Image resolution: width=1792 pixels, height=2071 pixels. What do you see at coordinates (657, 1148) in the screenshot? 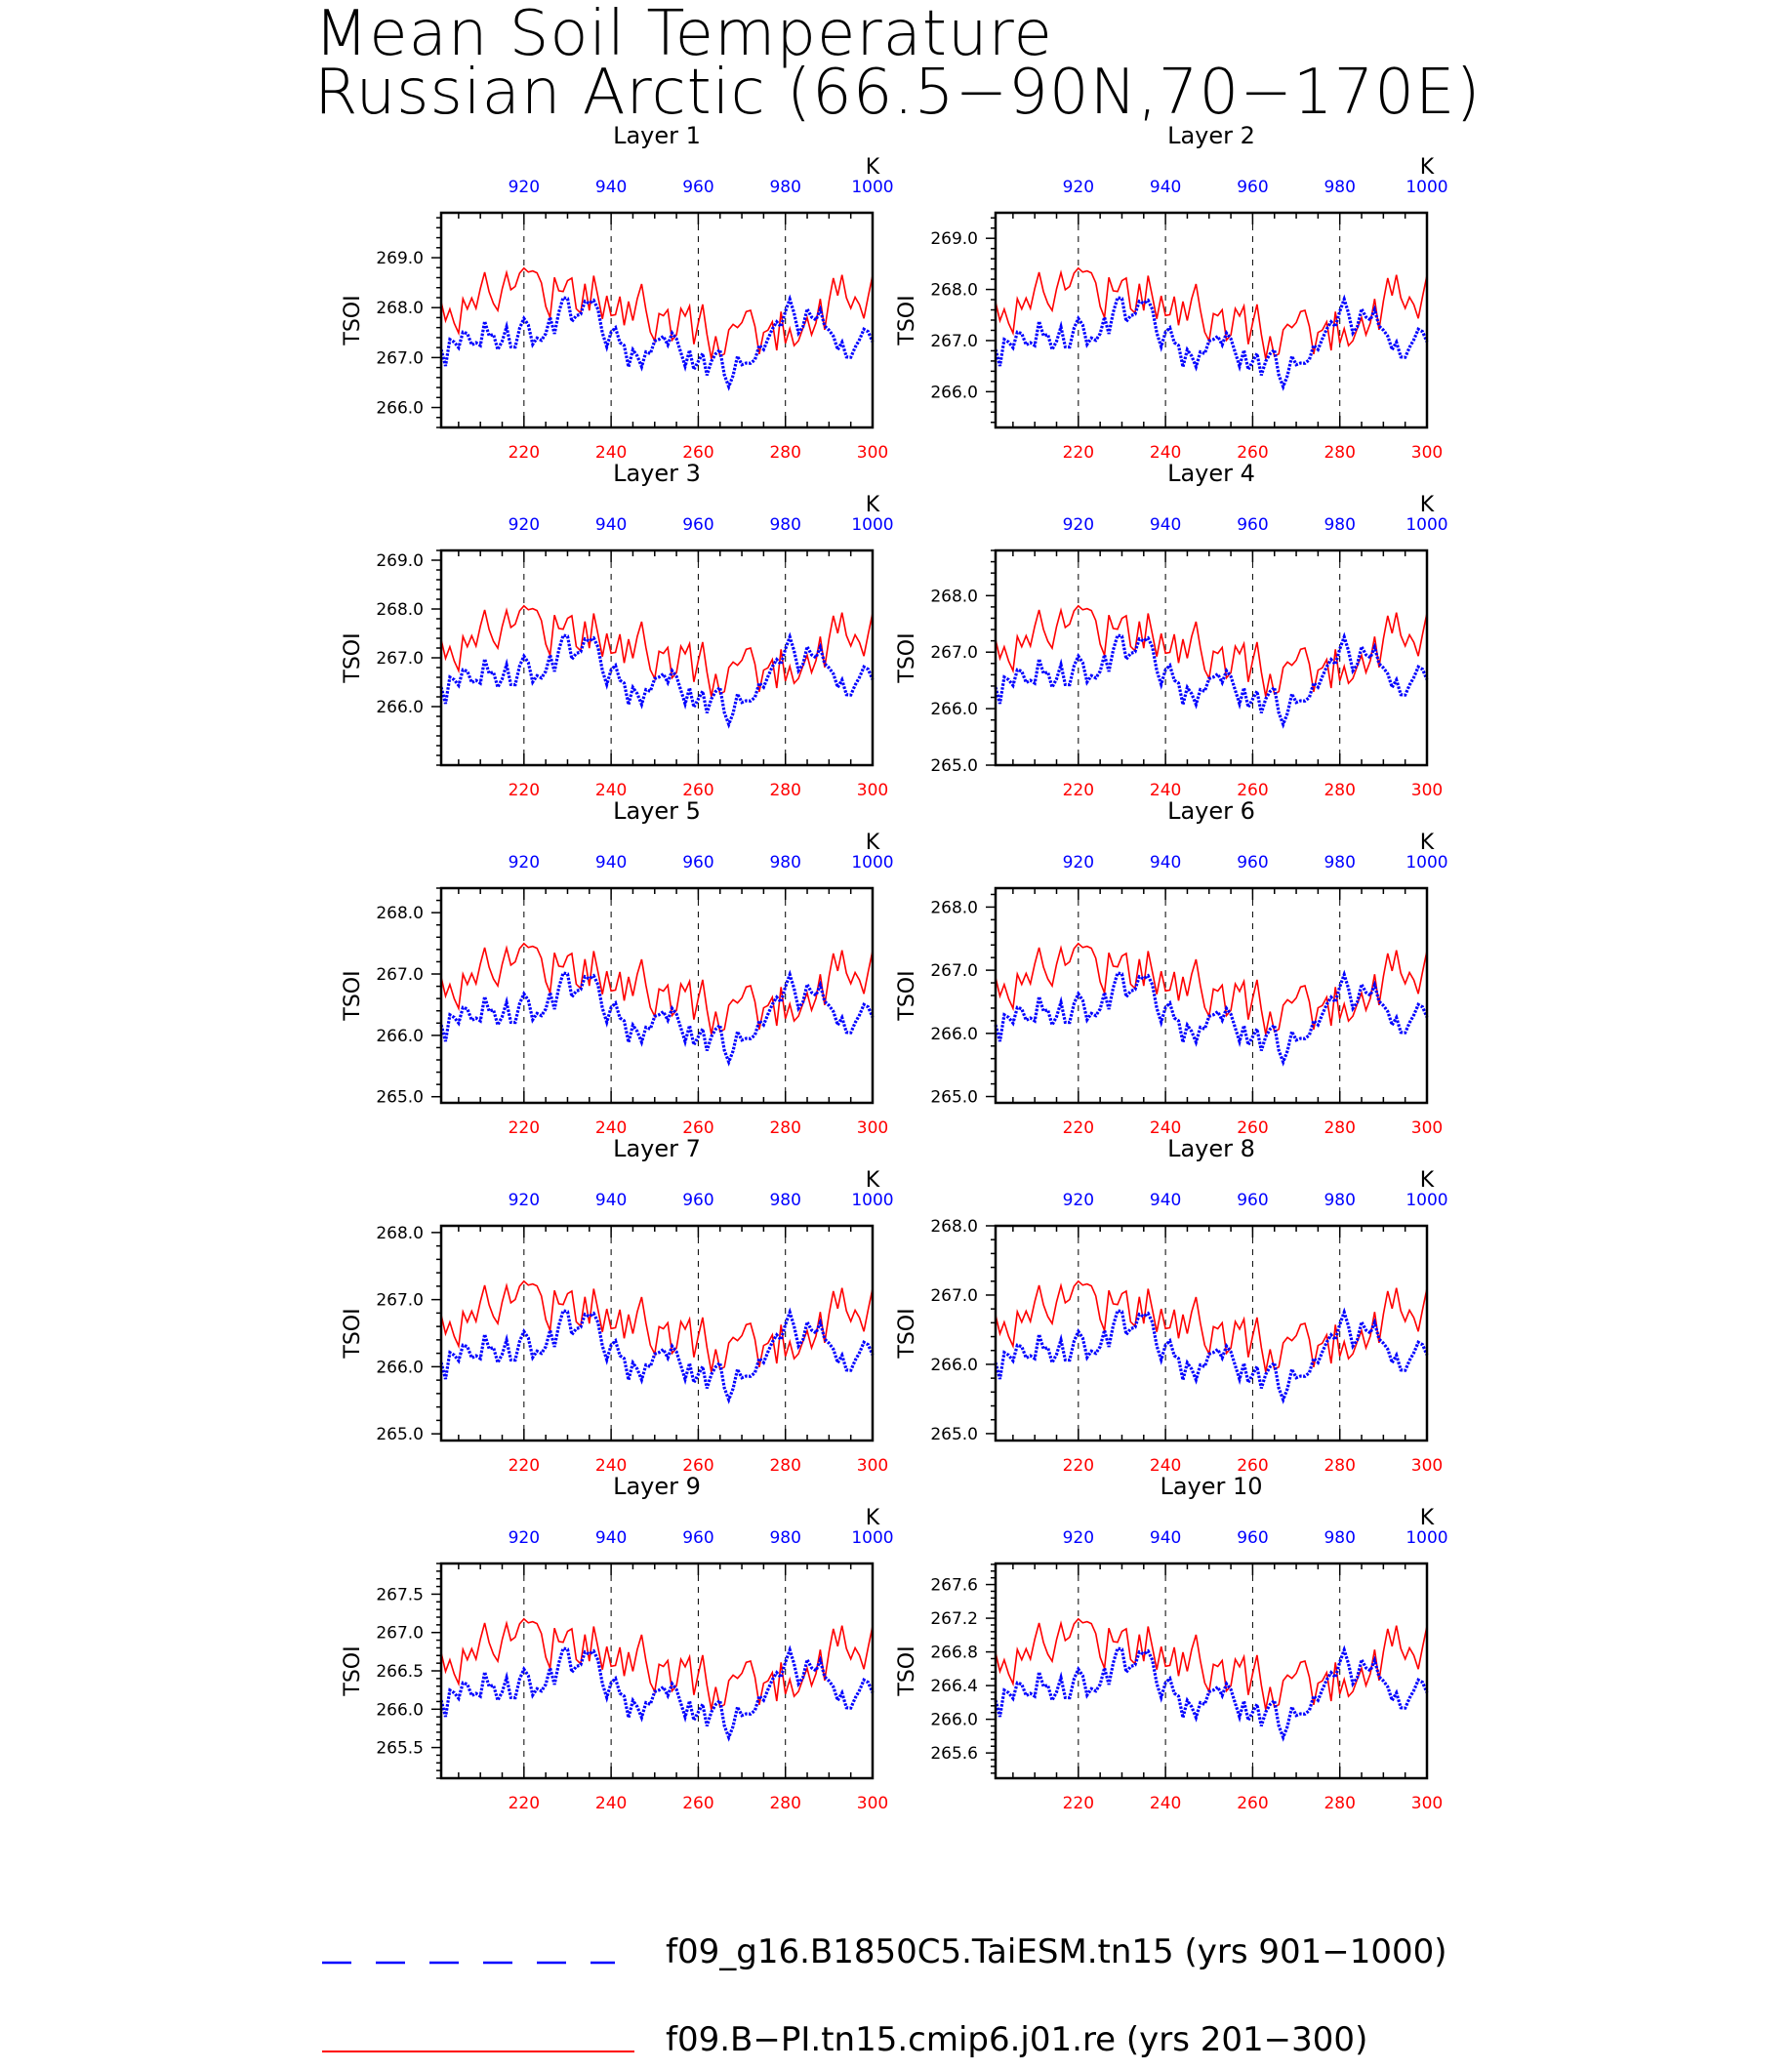
I see `panel-title: Layer 7` at bounding box center [657, 1148].